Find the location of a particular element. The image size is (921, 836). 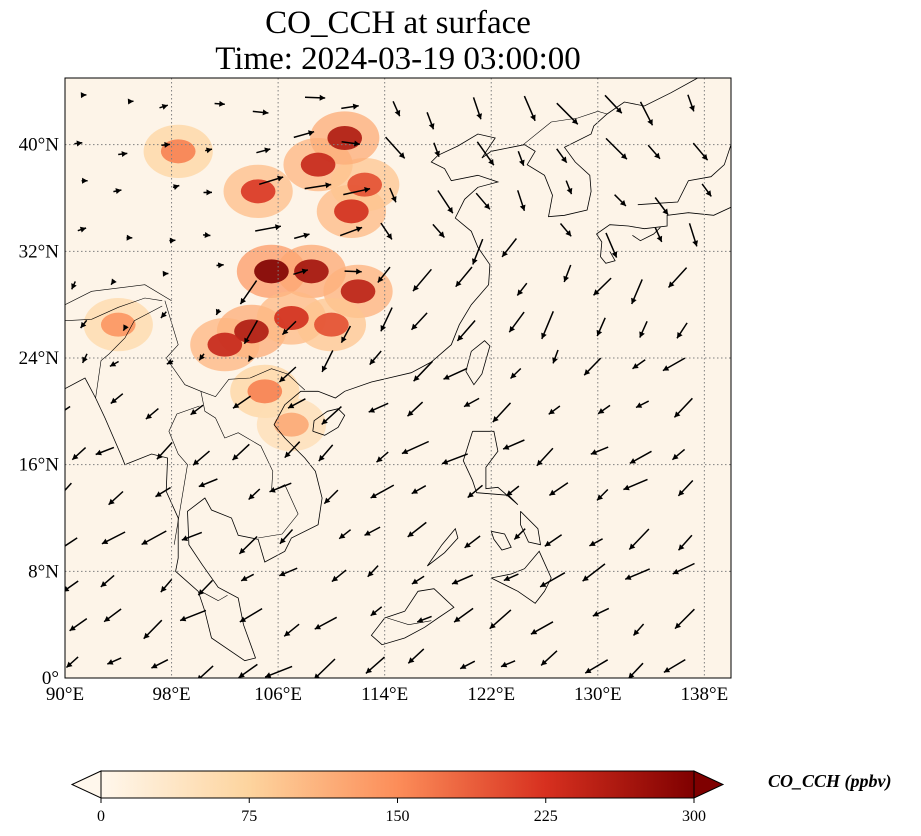

lon-tick-label: 122°E is located at coordinates (491, 694).